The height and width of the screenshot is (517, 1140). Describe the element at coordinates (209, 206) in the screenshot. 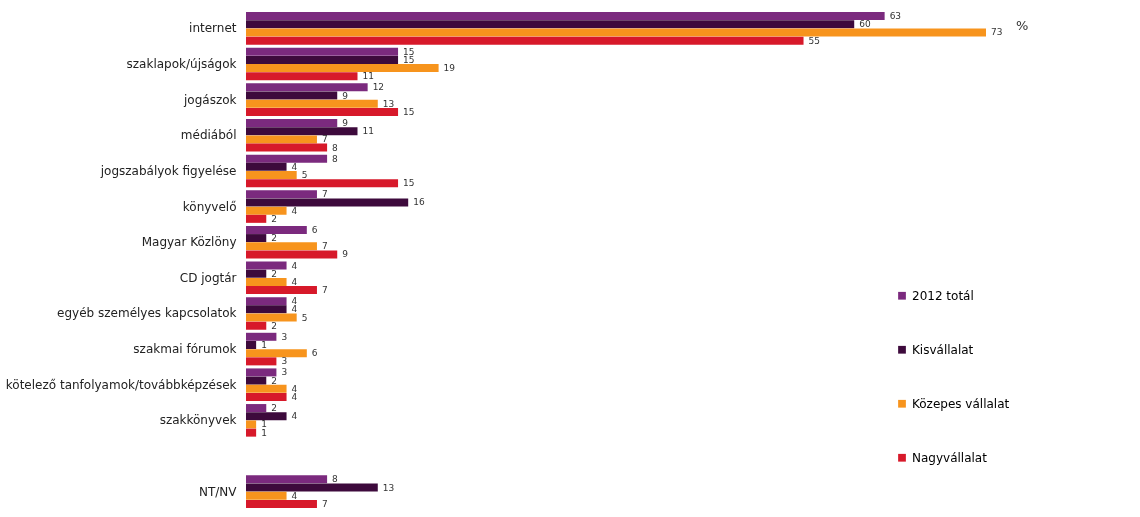

I see `y-tick-label: könyvelő` at that location.